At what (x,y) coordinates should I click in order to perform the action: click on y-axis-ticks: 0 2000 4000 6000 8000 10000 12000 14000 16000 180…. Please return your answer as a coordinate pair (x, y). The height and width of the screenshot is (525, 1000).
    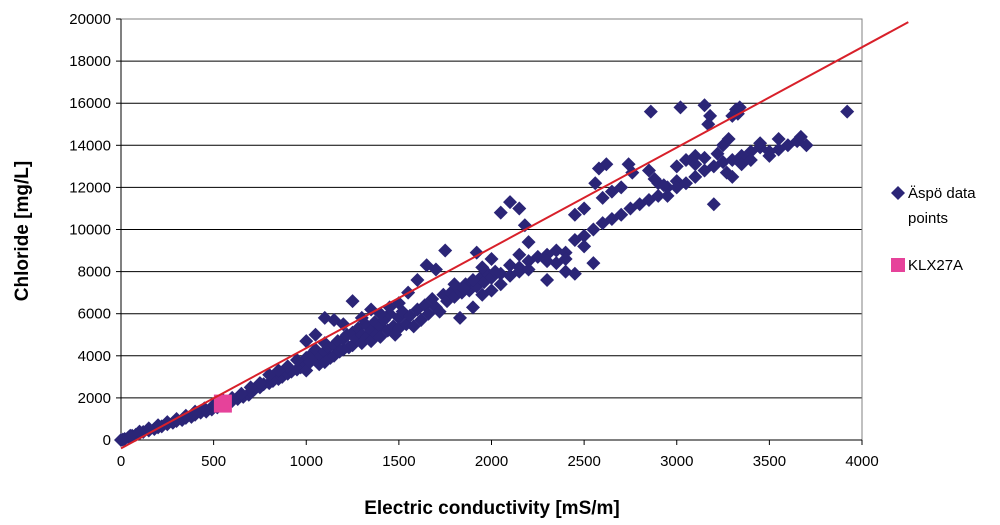
    Looking at the image, I should click on (95, 230).